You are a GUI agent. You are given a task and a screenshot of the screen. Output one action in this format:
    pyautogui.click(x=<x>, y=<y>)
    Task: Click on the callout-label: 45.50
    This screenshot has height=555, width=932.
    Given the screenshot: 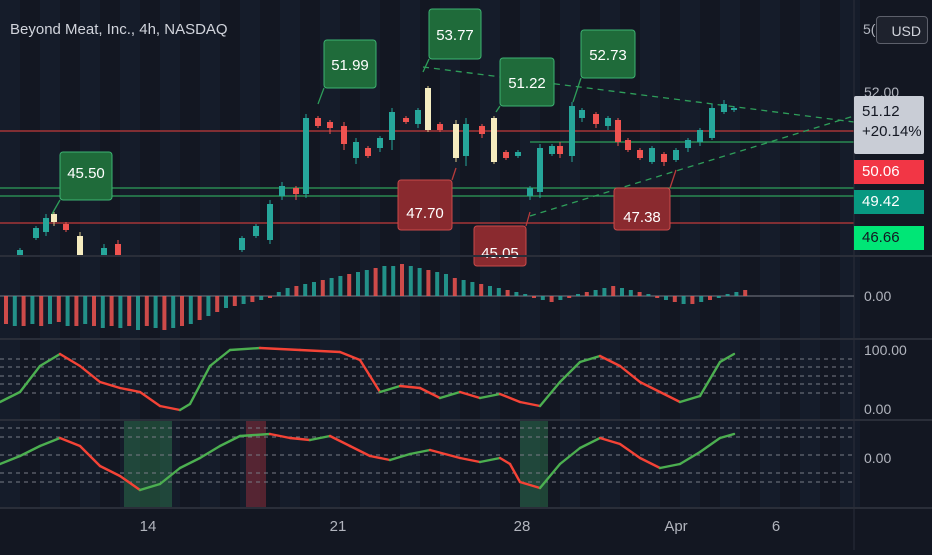 What is the action you would take?
    pyautogui.click(x=86, y=173)
    